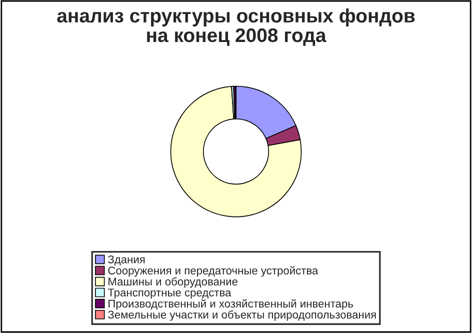 This screenshot has width=472, height=333. I want to click on legend-label: Сооружения и передаточные устройства, so click(213, 271).